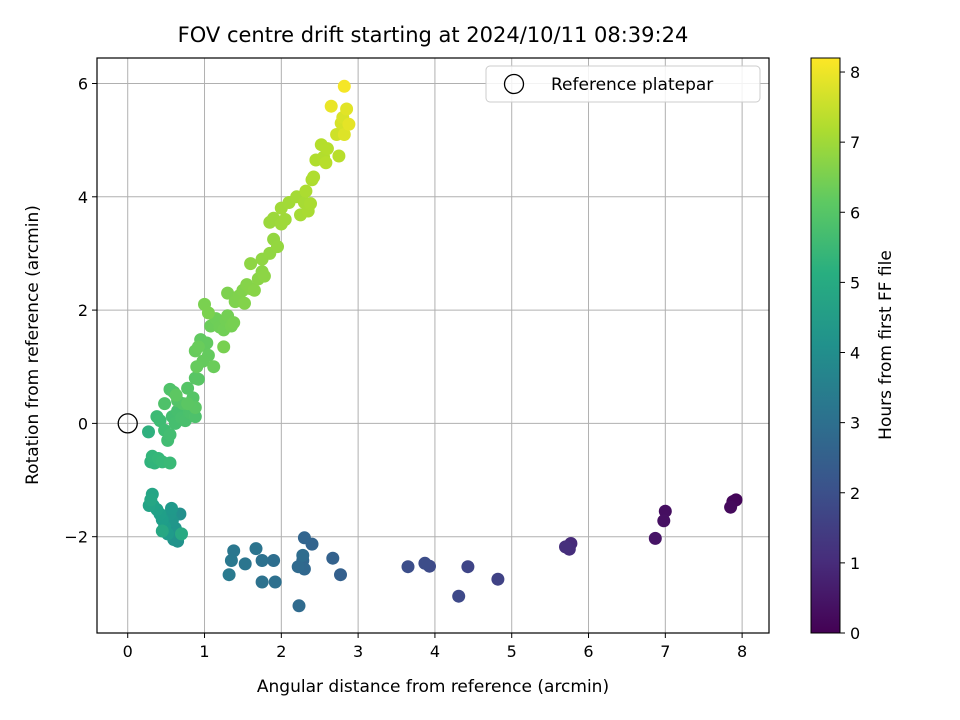 The height and width of the screenshot is (720, 960). What do you see at coordinates (855, 423) in the screenshot?
I see `colorbar-tick-label: 3` at bounding box center [855, 423].